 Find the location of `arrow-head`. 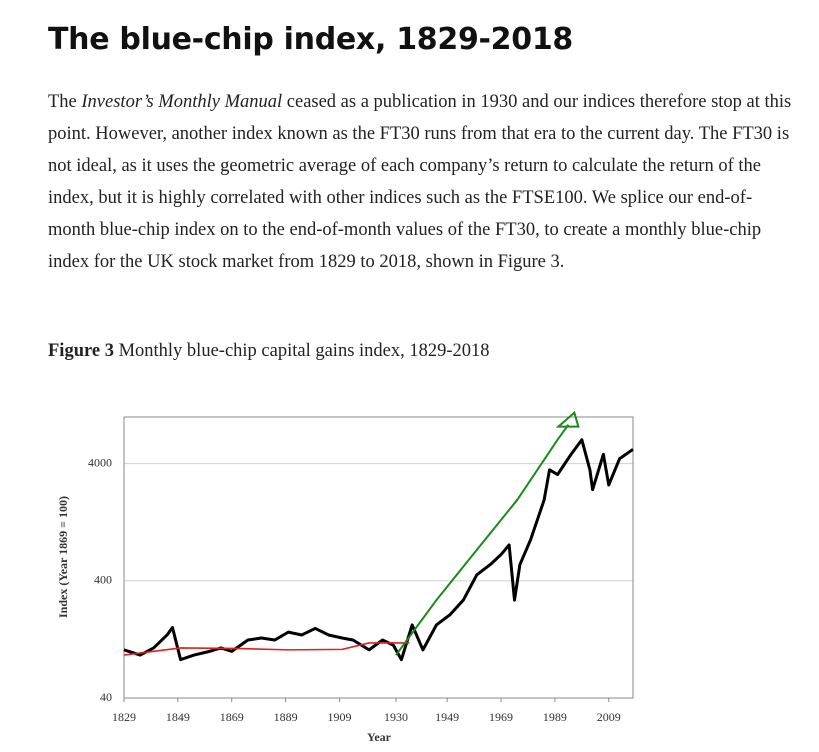

arrow-head is located at coordinates (567, 419).